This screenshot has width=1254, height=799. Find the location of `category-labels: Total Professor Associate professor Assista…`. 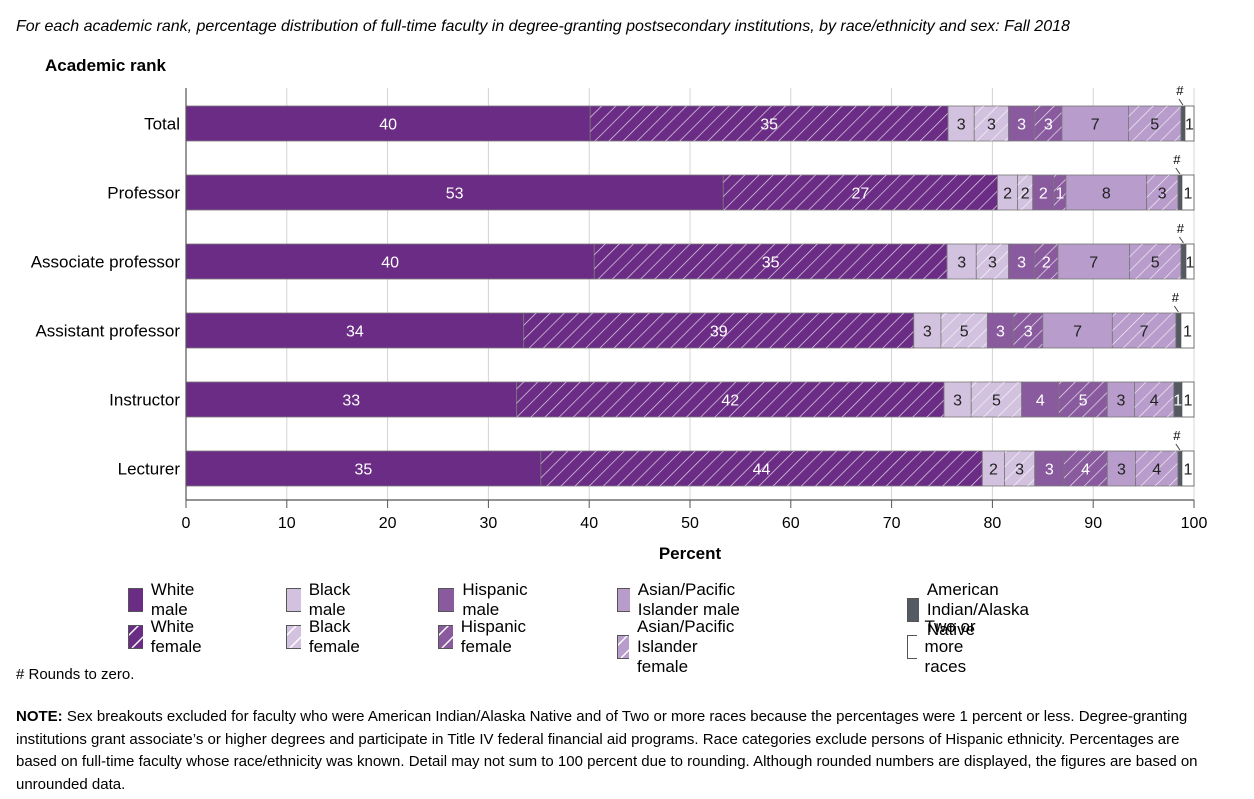

category-labels: Total Professor Associate professor Assista… is located at coordinates (106, 297).